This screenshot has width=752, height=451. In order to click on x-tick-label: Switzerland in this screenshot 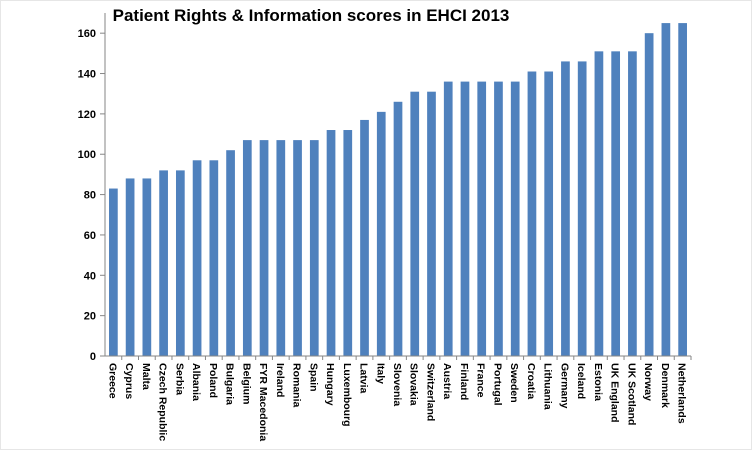, I will do `click(430, 392)`.